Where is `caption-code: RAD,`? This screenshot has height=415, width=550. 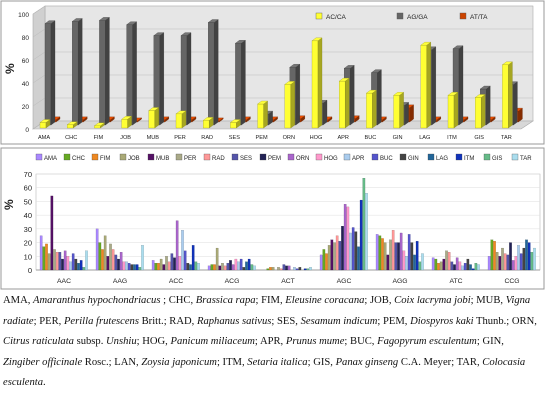 caption-code: RAD, is located at coordinates (183, 321).